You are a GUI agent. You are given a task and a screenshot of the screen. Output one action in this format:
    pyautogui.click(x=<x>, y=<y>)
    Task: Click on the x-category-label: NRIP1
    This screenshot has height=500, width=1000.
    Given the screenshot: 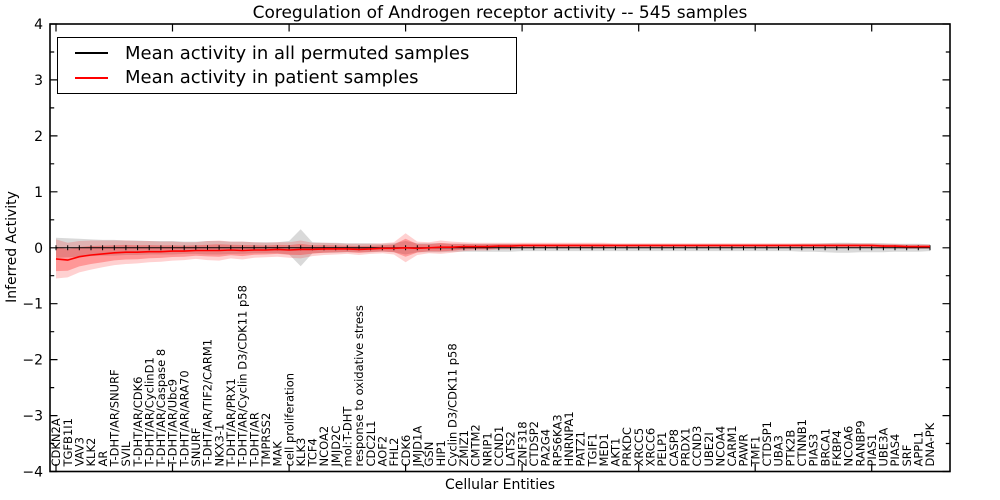 What is the action you would take?
    pyautogui.click(x=487, y=449)
    